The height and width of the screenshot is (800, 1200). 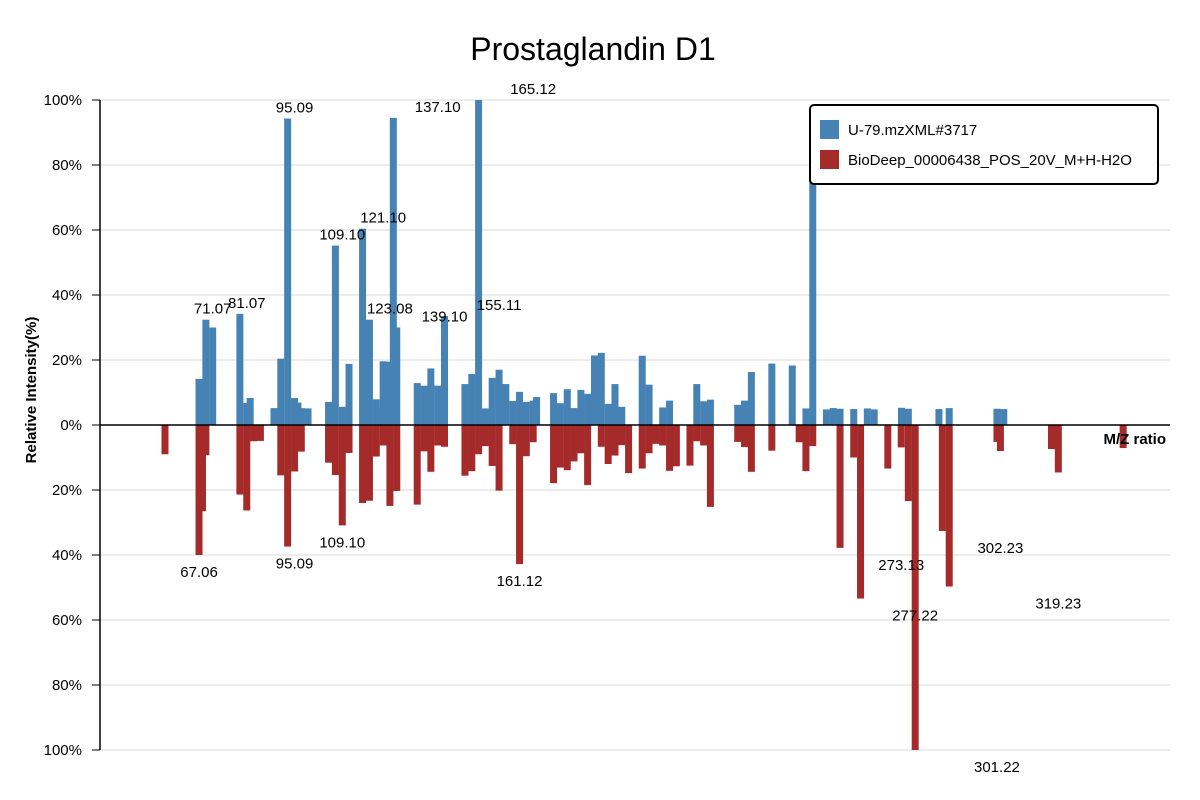 What do you see at coordinates (1135, 439) in the screenshot?
I see `x-axis-label: M/Z ratio` at bounding box center [1135, 439].